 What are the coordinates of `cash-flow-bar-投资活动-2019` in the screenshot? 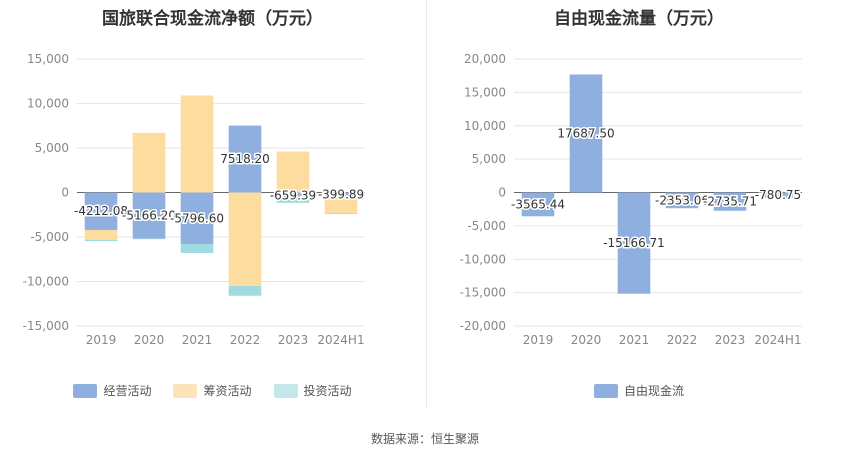 It's located at (101, 240).